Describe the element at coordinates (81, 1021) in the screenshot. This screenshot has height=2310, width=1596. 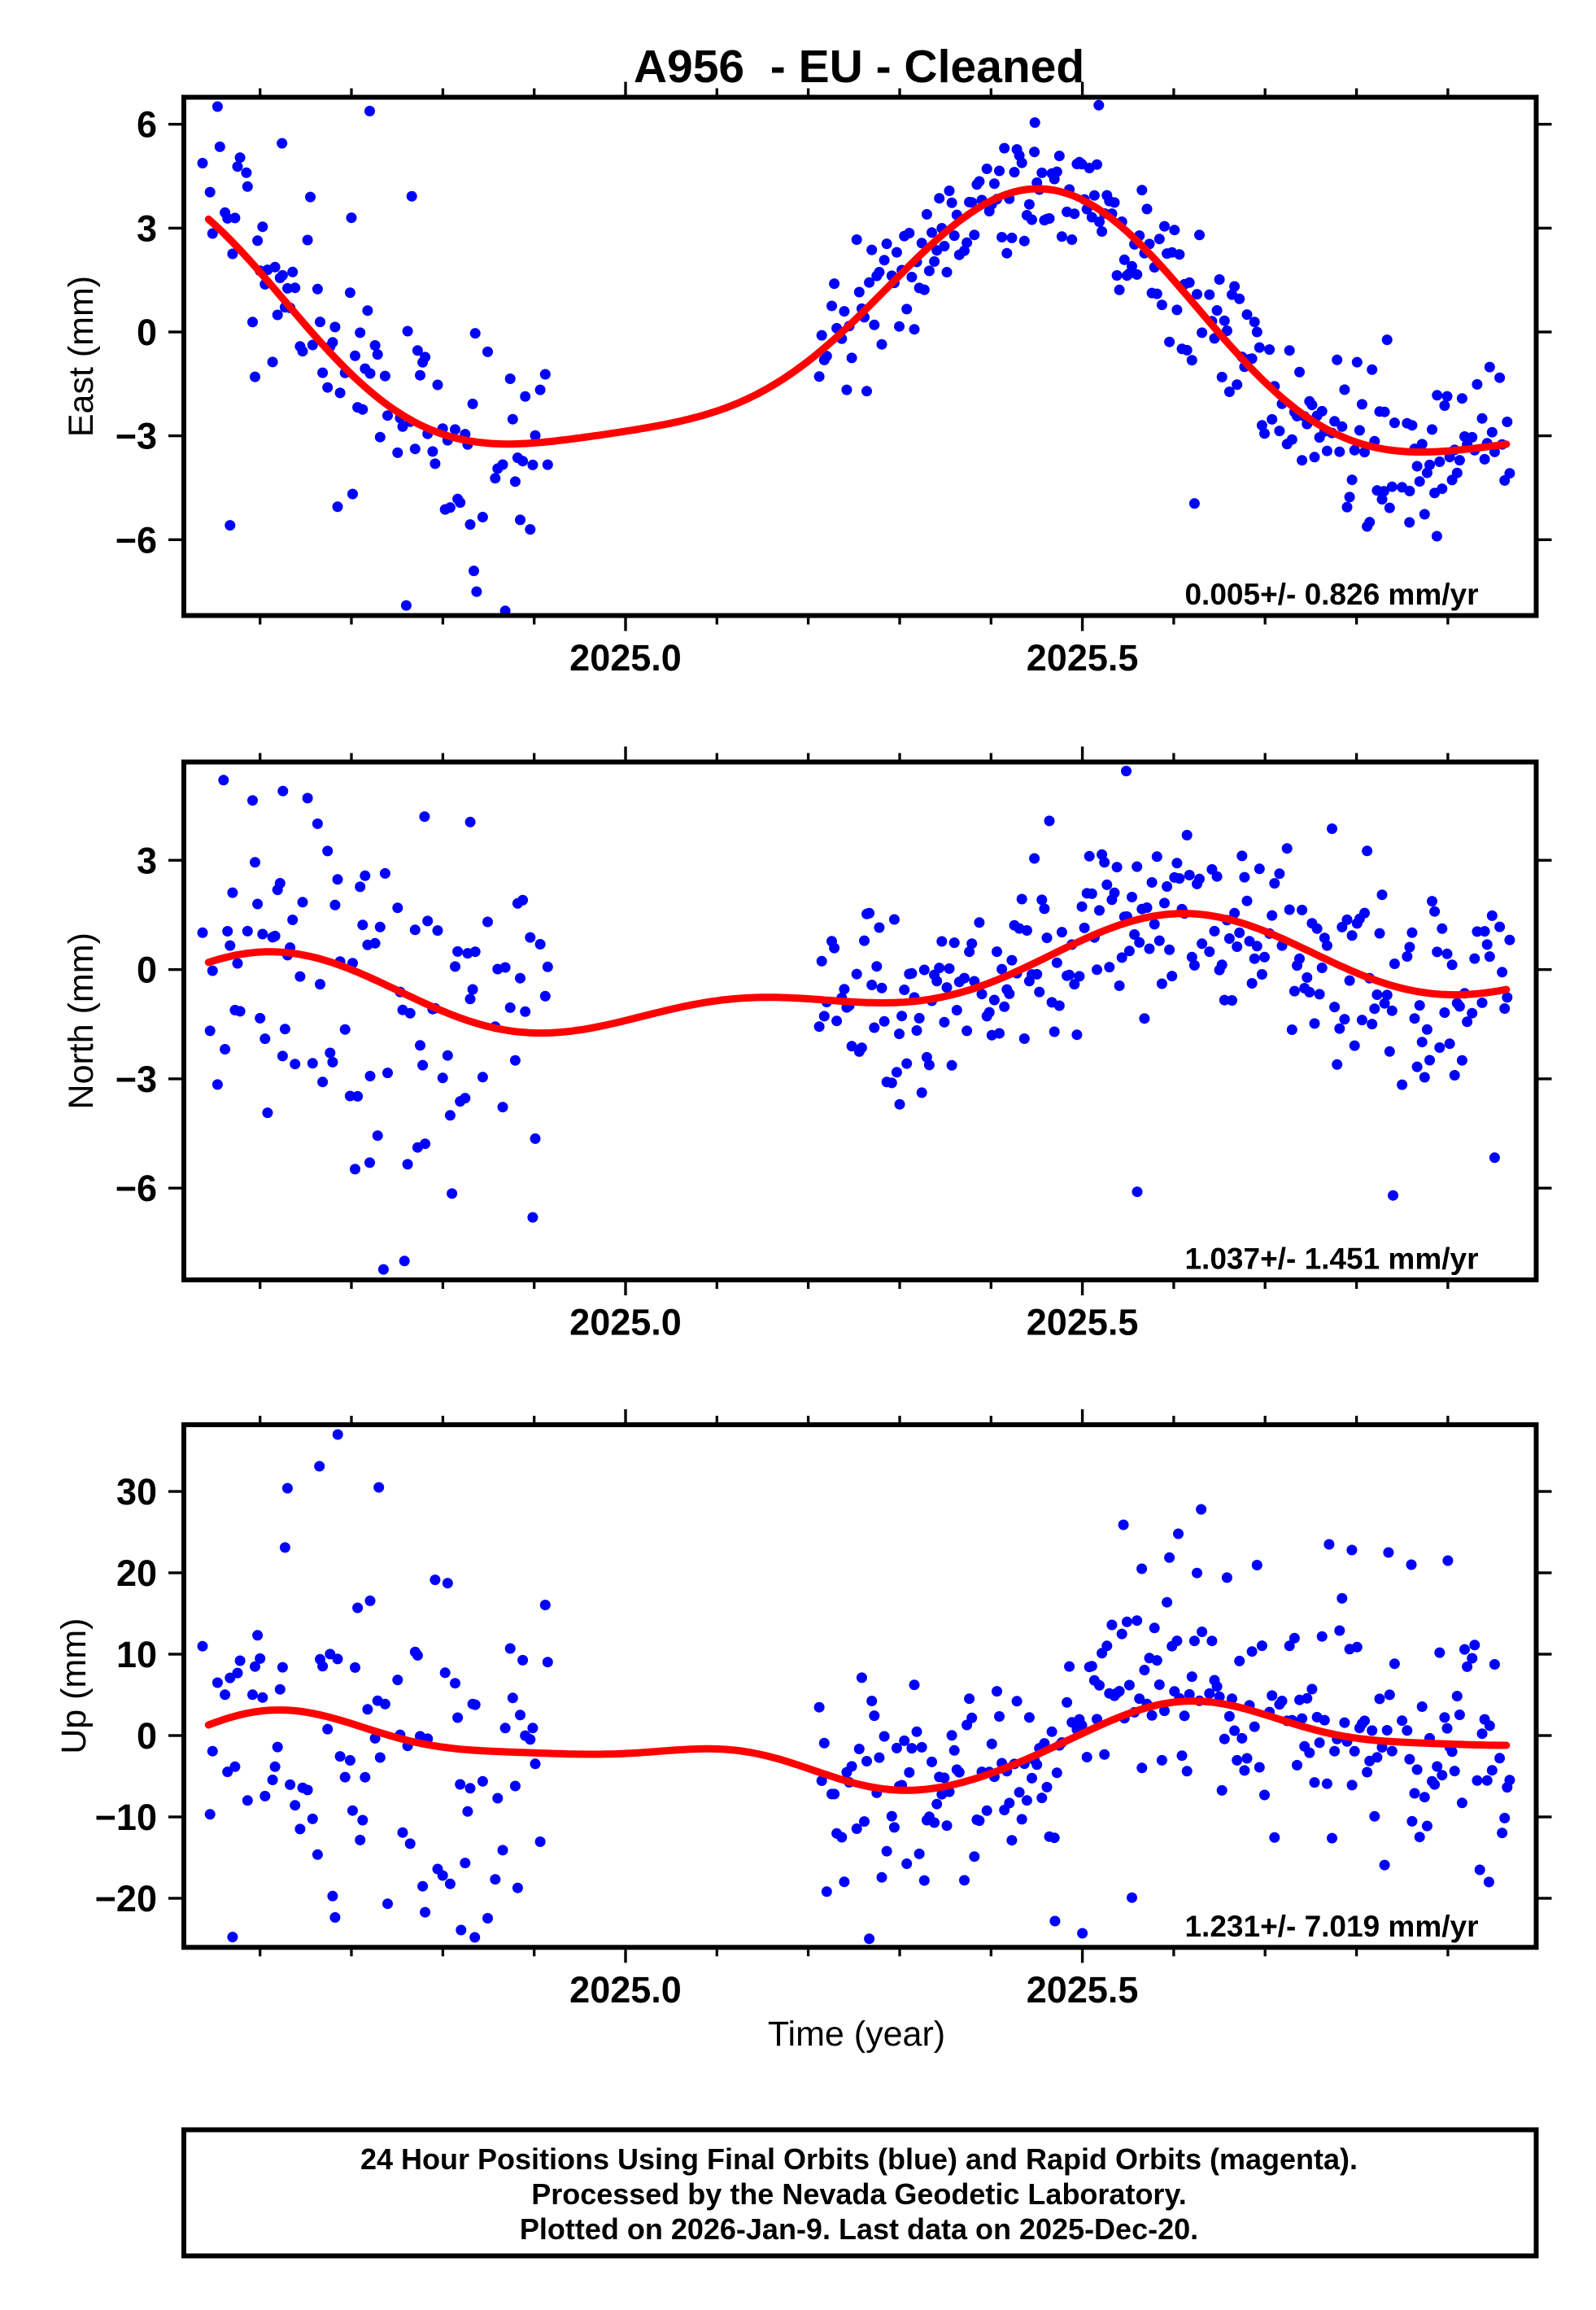
I see `svg-text: North (mm)` at that location.